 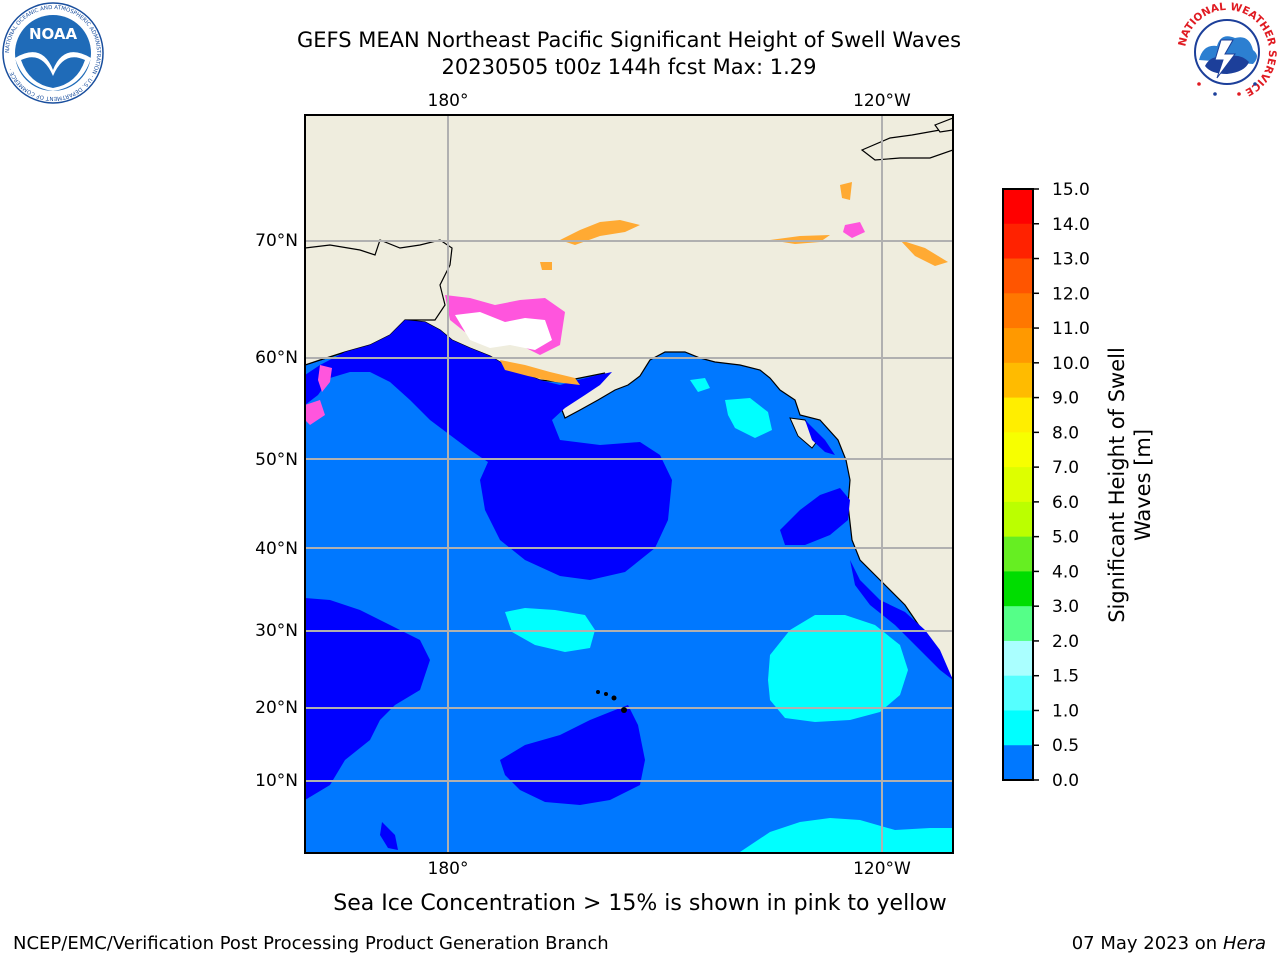 I want to click on colorbar-tick-label: 2.0, so click(x=1065, y=642).